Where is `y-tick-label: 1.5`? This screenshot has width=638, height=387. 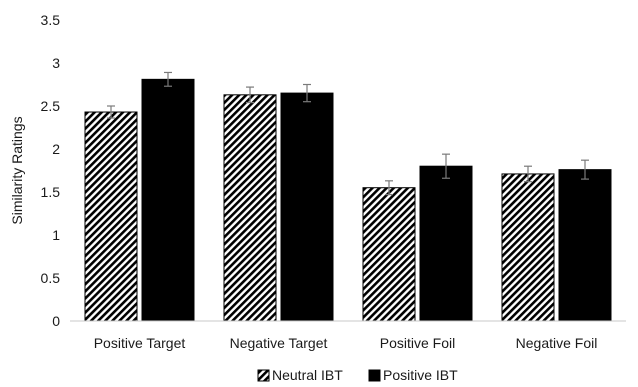
y-tick-label: 1.5 is located at coordinates (51, 192).